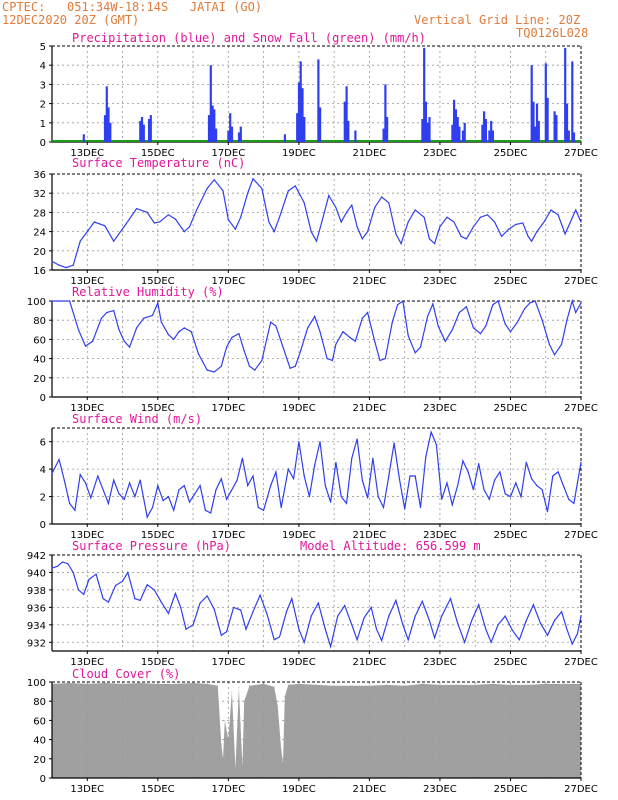 Image resolution: width=618 pixels, height=800 pixels. Describe the element at coordinates (370, 789) in the screenshot. I see `cloud-xtick-21DEC: 21DEC` at that location.